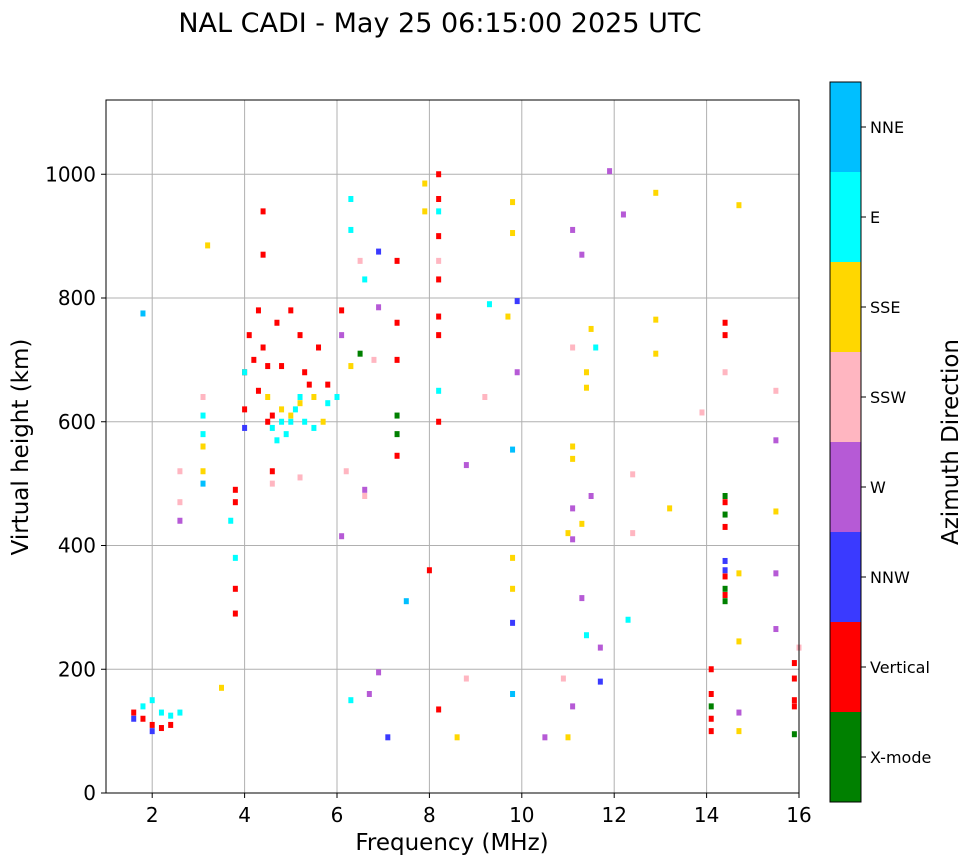  Describe the element at coordinates (77, 422) in the screenshot. I see `y-tick-label: 600` at that location.